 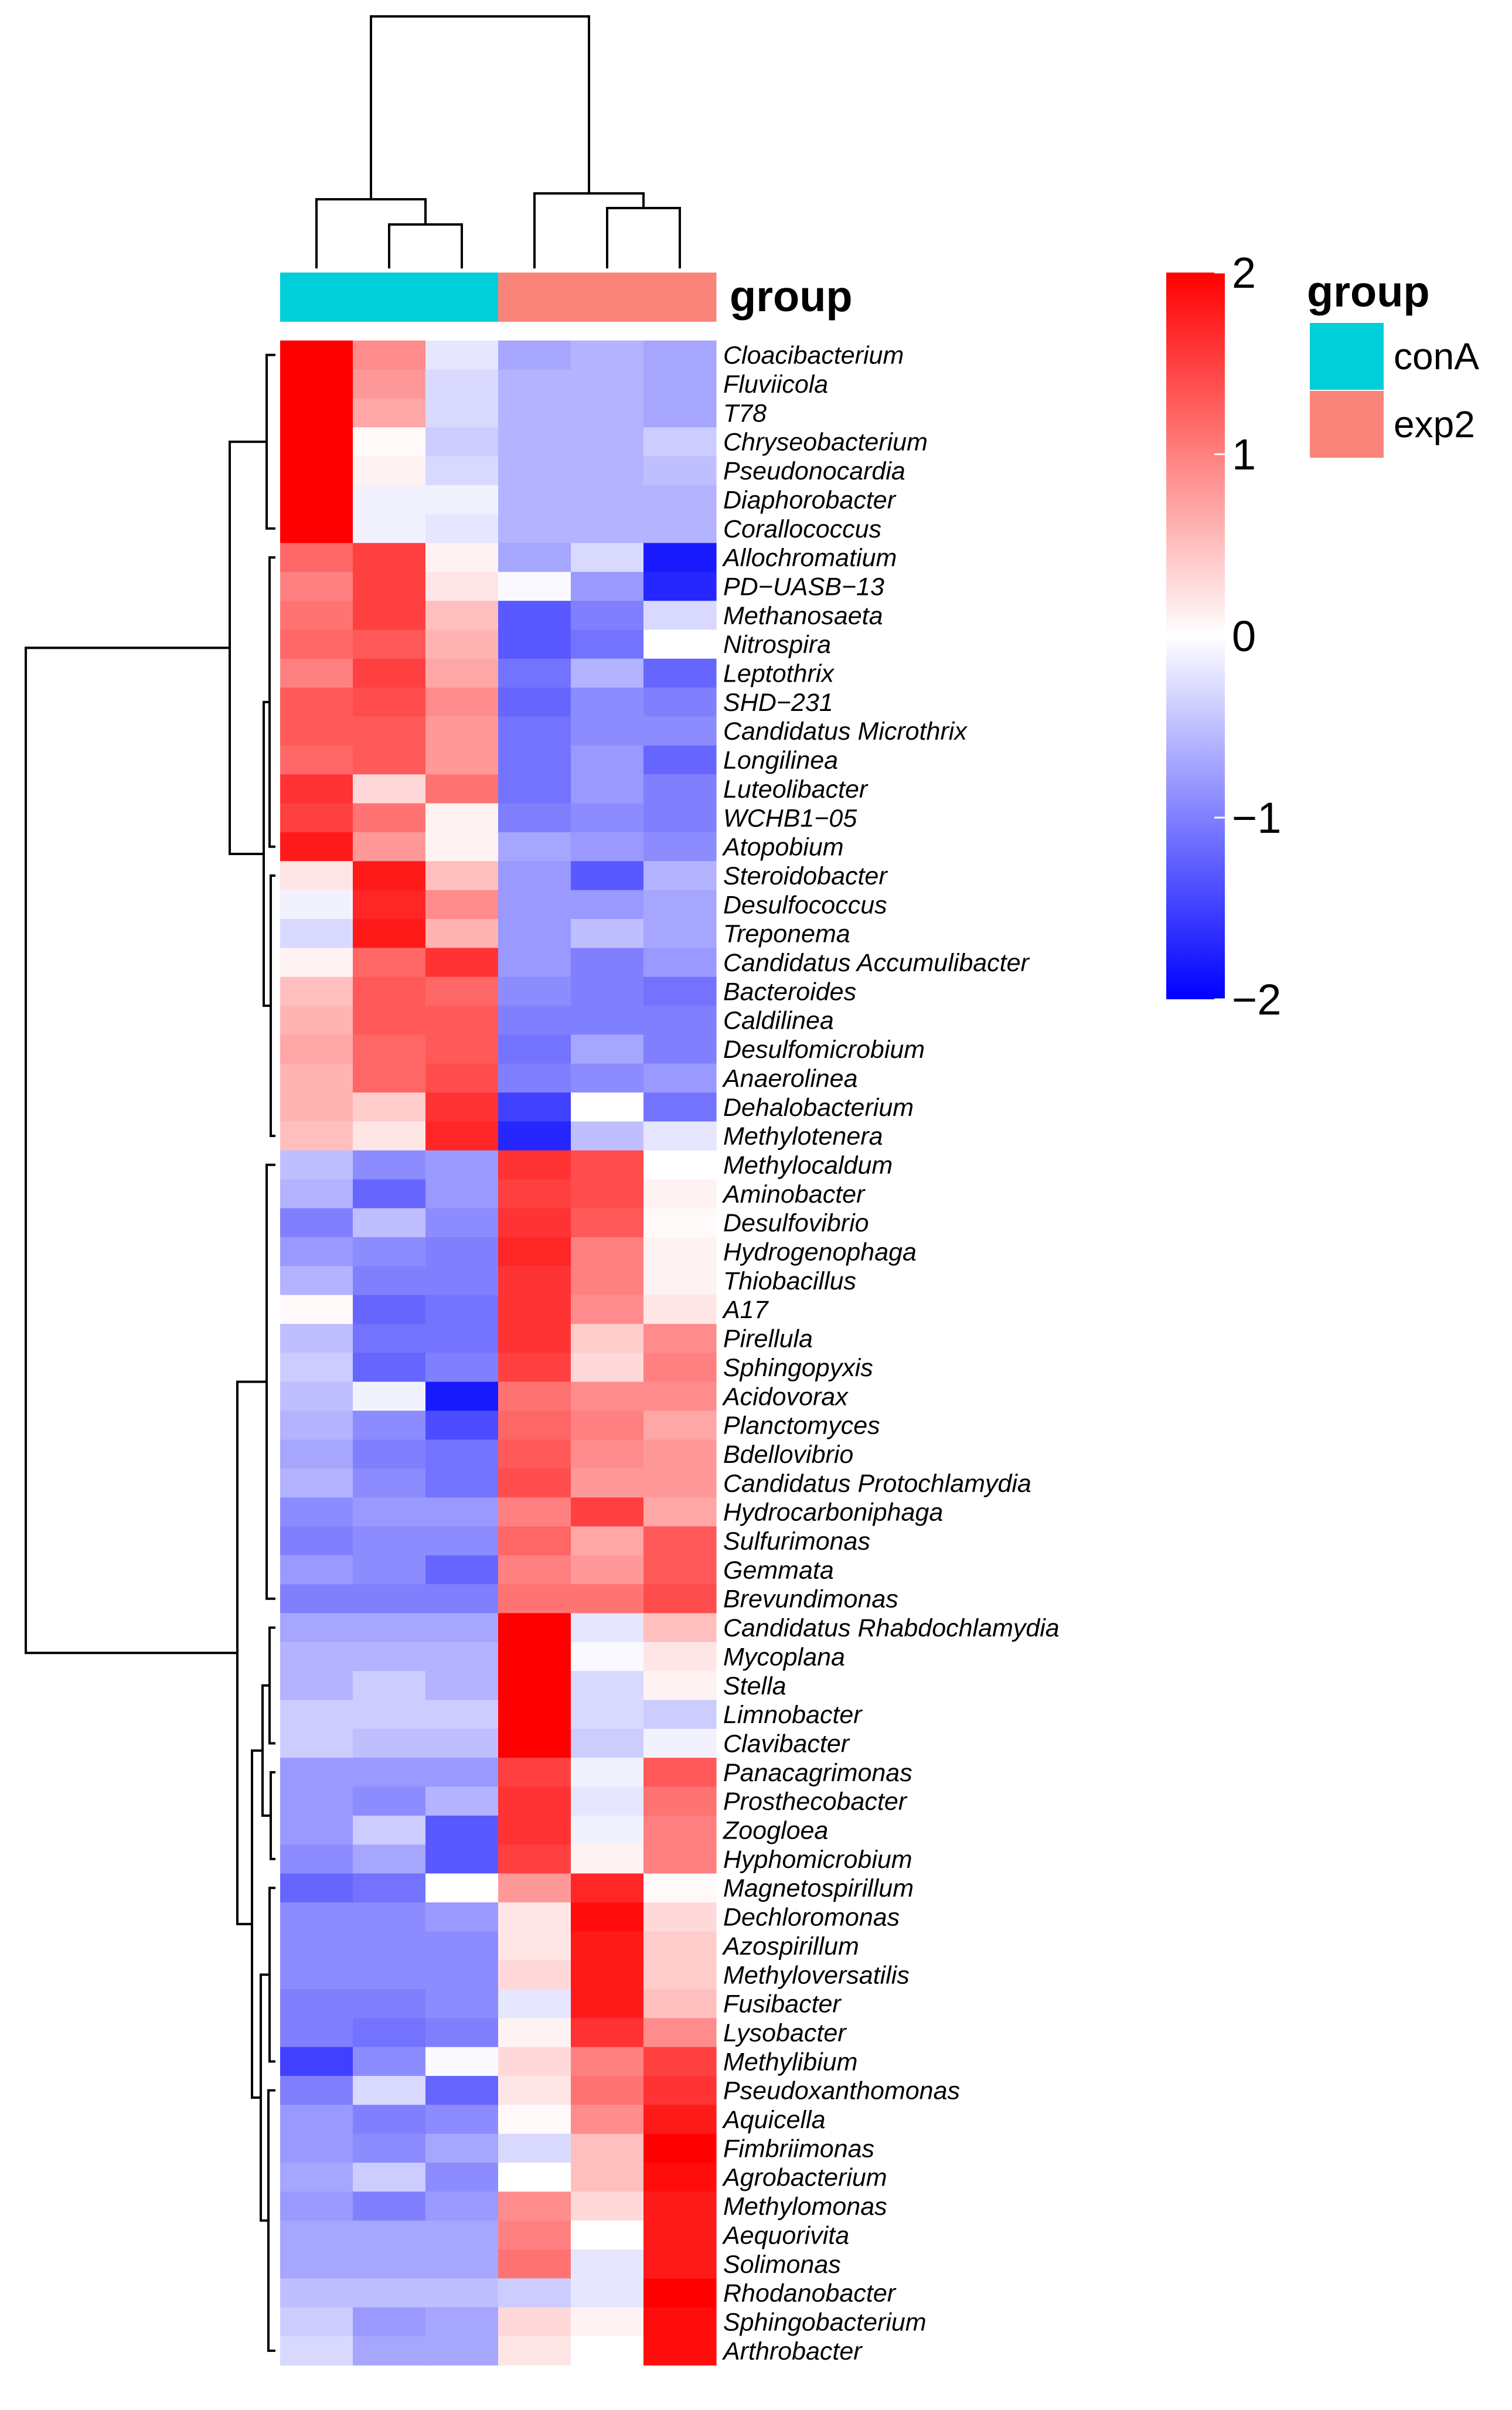 I want to click on row-label: Dehalobacterium, so click(x=818, y=1108).